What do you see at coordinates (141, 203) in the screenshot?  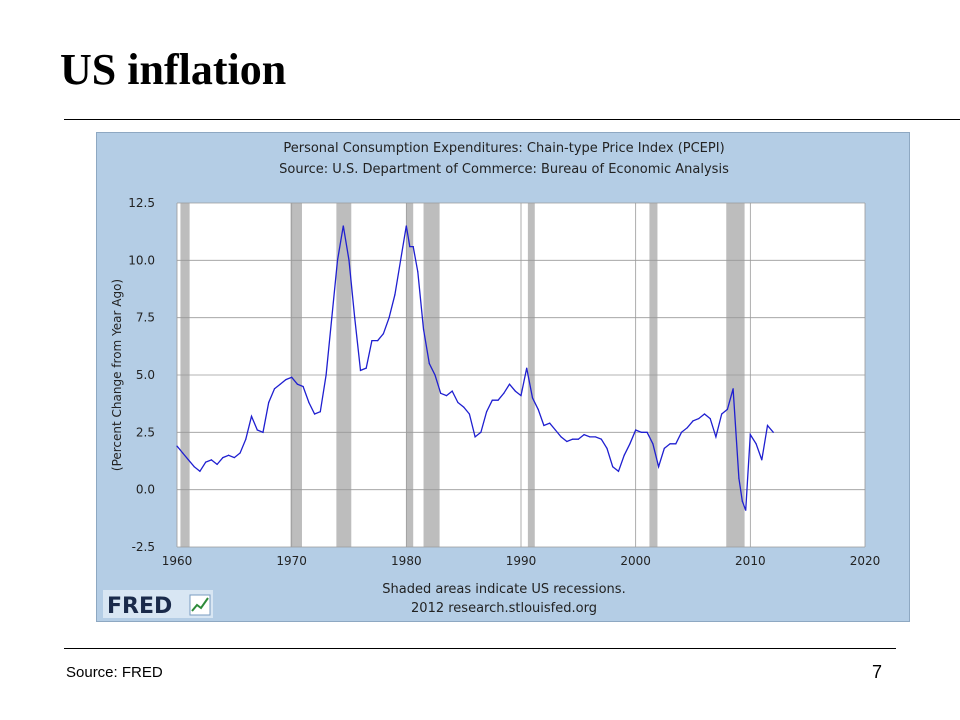 I see `y-tick-label: 12.5` at bounding box center [141, 203].